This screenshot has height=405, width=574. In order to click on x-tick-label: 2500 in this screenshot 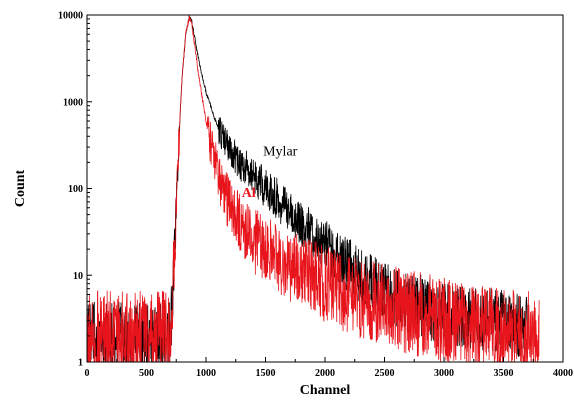, I will do `click(385, 373)`.